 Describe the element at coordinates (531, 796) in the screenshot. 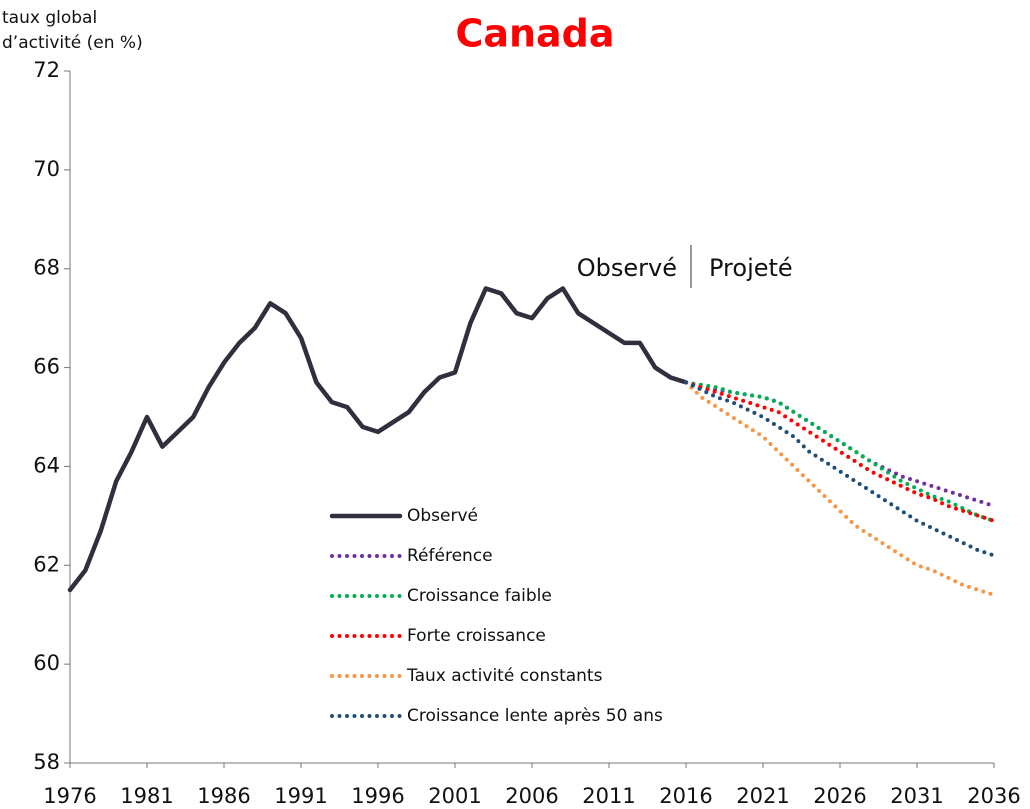

I see `x-tick-label: 2006` at that location.